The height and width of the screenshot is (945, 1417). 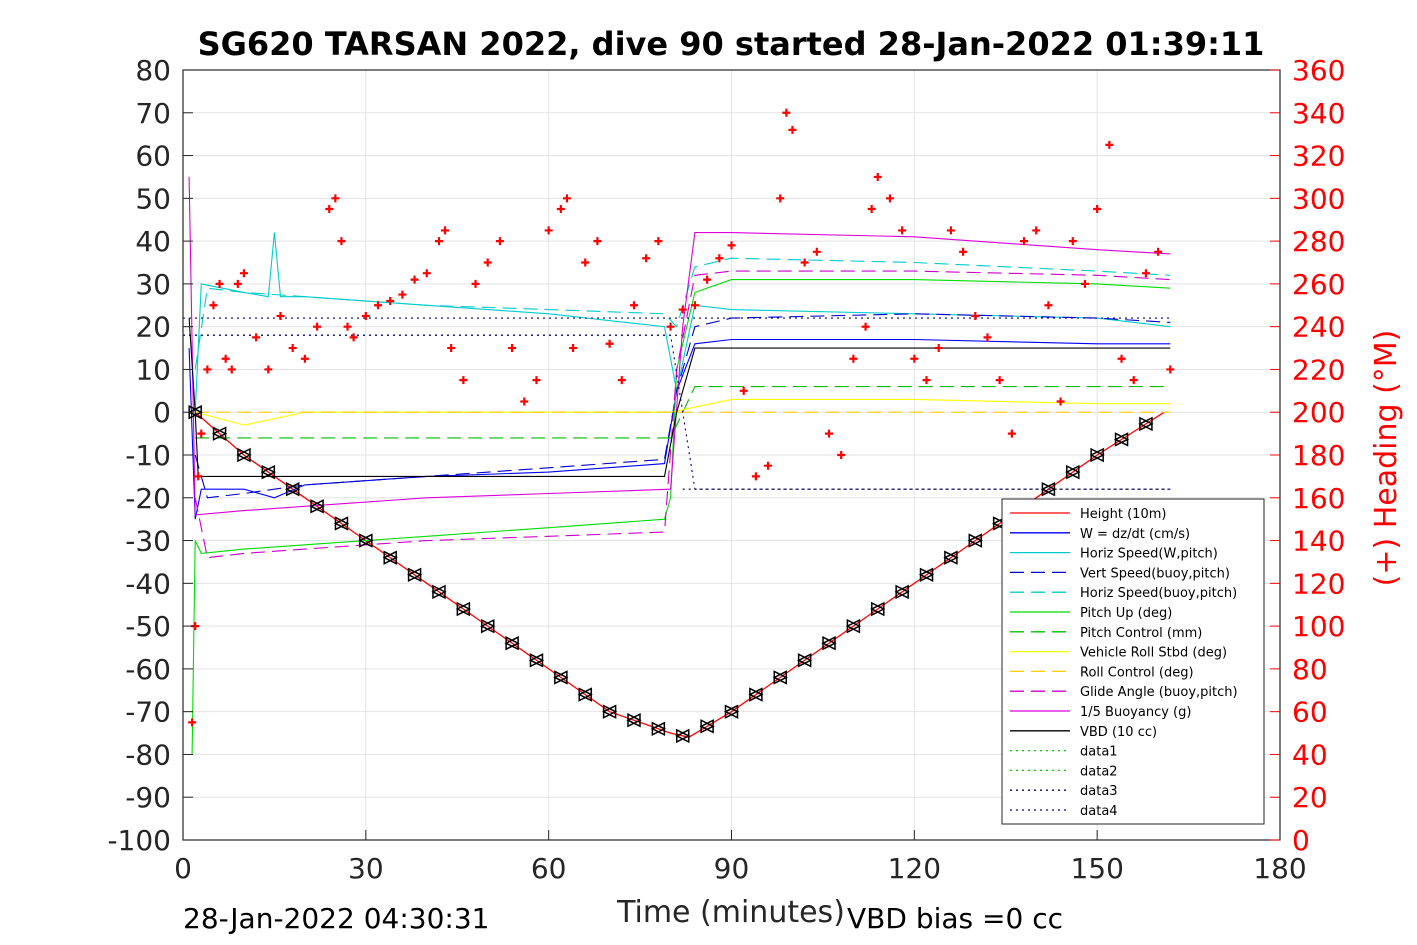 What do you see at coordinates (914, 868) in the screenshot?
I see `x-tick-label: 120` at bounding box center [914, 868].